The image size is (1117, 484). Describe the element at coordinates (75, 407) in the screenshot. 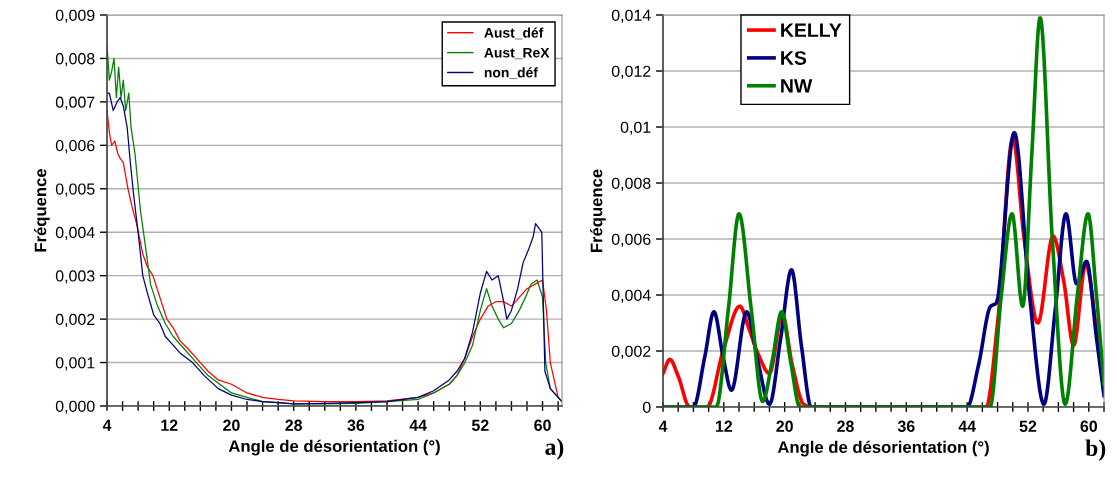

I see `y-tick-label: 0,000` at that location.